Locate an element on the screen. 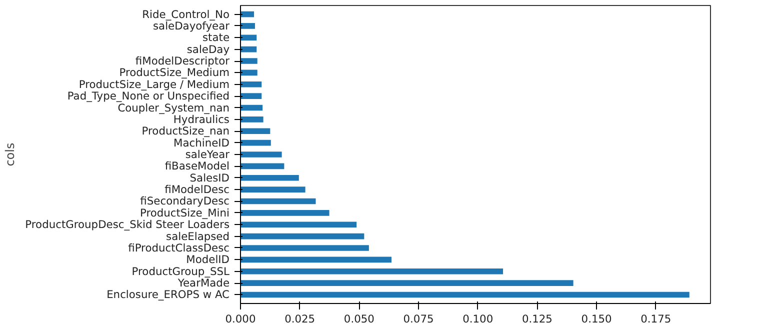 Image resolution: width=768 pixels, height=331 pixels. x-tick-label: 0.050 is located at coordinates (359, 319).